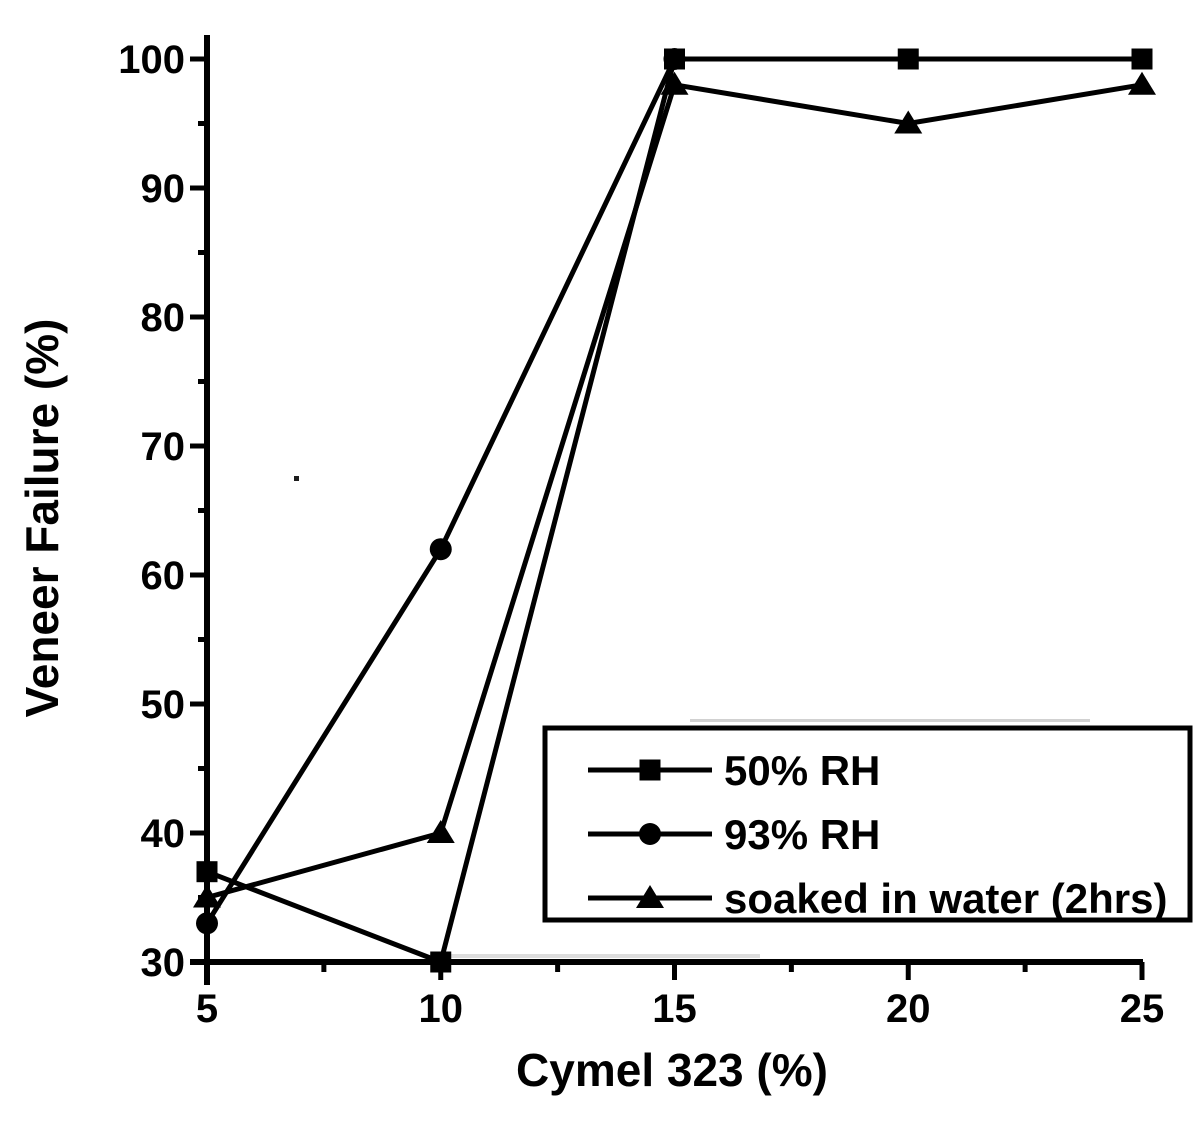 Image resolution: width=1200 pixels, height=1121 pixels. Describe the element at coordinates (163, 189) in the screenshot. I see `y-tick-label: 90` at that location.